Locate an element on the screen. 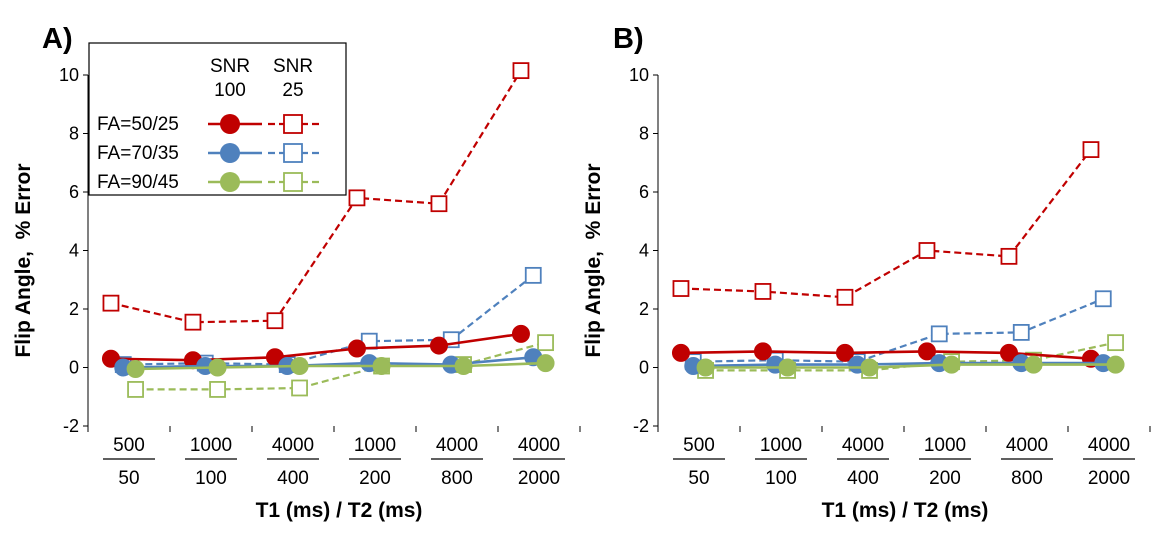 This screenshot has width=1162, height=542. panel-label: B) is located at coordinates (628, 39).